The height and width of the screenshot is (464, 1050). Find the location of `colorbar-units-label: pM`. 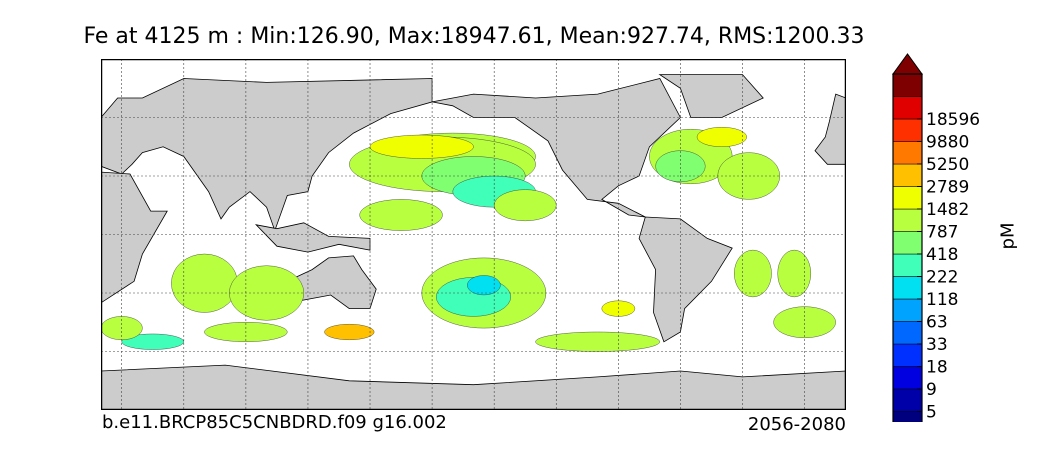

colorbar-units-label: pM is located at coordinates (1008, 236).